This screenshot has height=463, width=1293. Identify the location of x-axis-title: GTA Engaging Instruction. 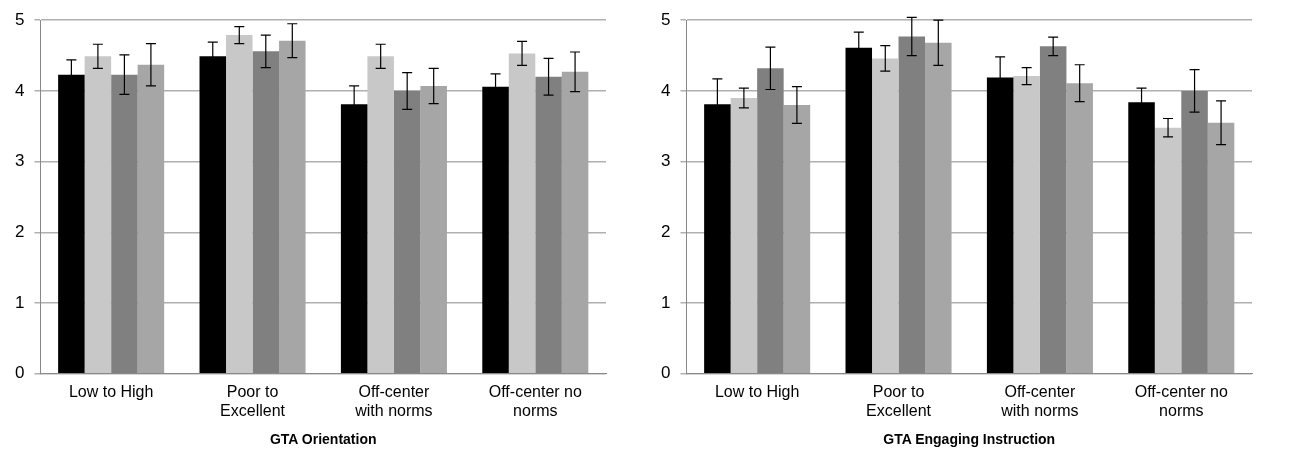
(969, 439).